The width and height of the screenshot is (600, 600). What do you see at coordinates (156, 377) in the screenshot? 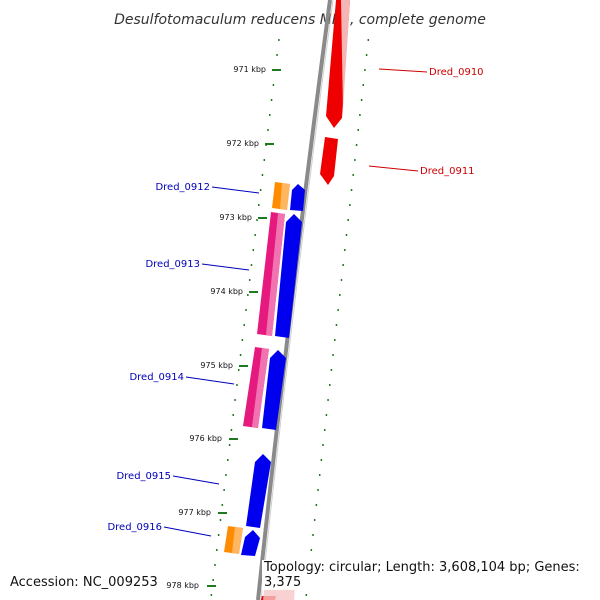
I see `label-dred-0914: Dred_0914` at bounding box center [156, 377].